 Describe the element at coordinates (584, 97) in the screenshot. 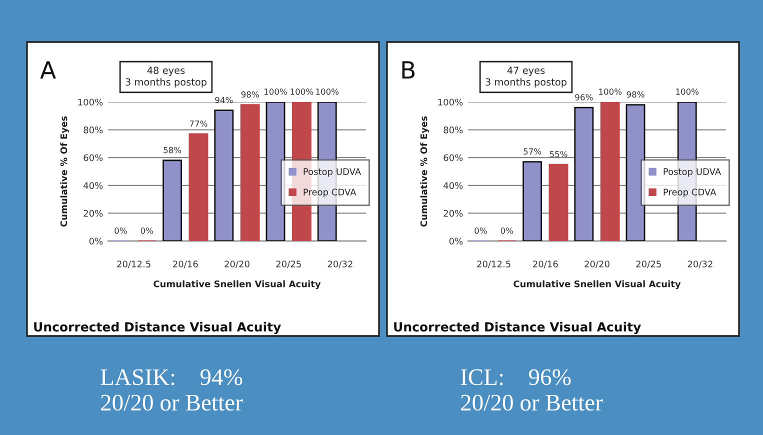

I see `data-label: 96%` at that location.